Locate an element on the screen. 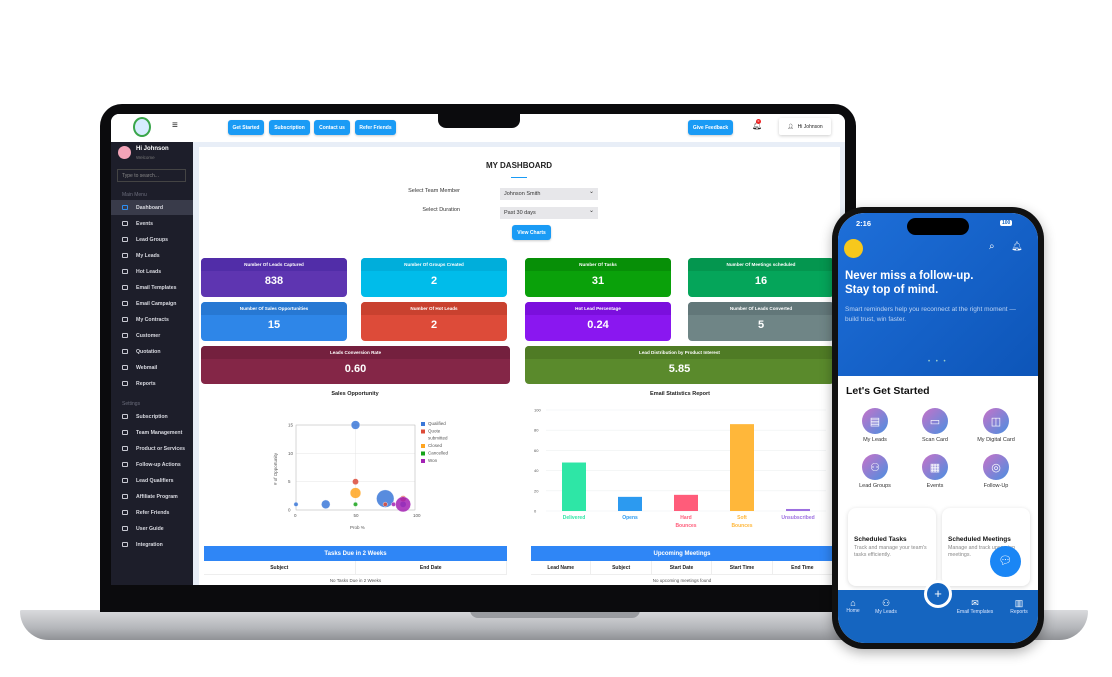 This screenshot has width=1112, height=677. sidebar-item-webmail: Webmail is located at coordinates (152, 367).